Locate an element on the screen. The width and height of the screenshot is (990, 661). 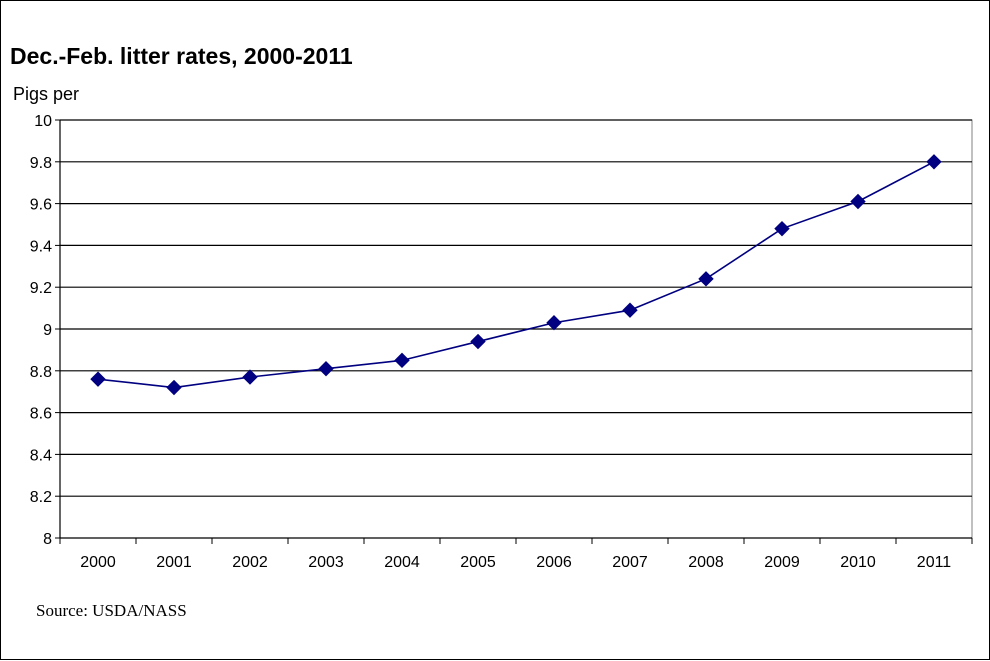
x-tick-label: 2002 is located at coordinates (250, 562).